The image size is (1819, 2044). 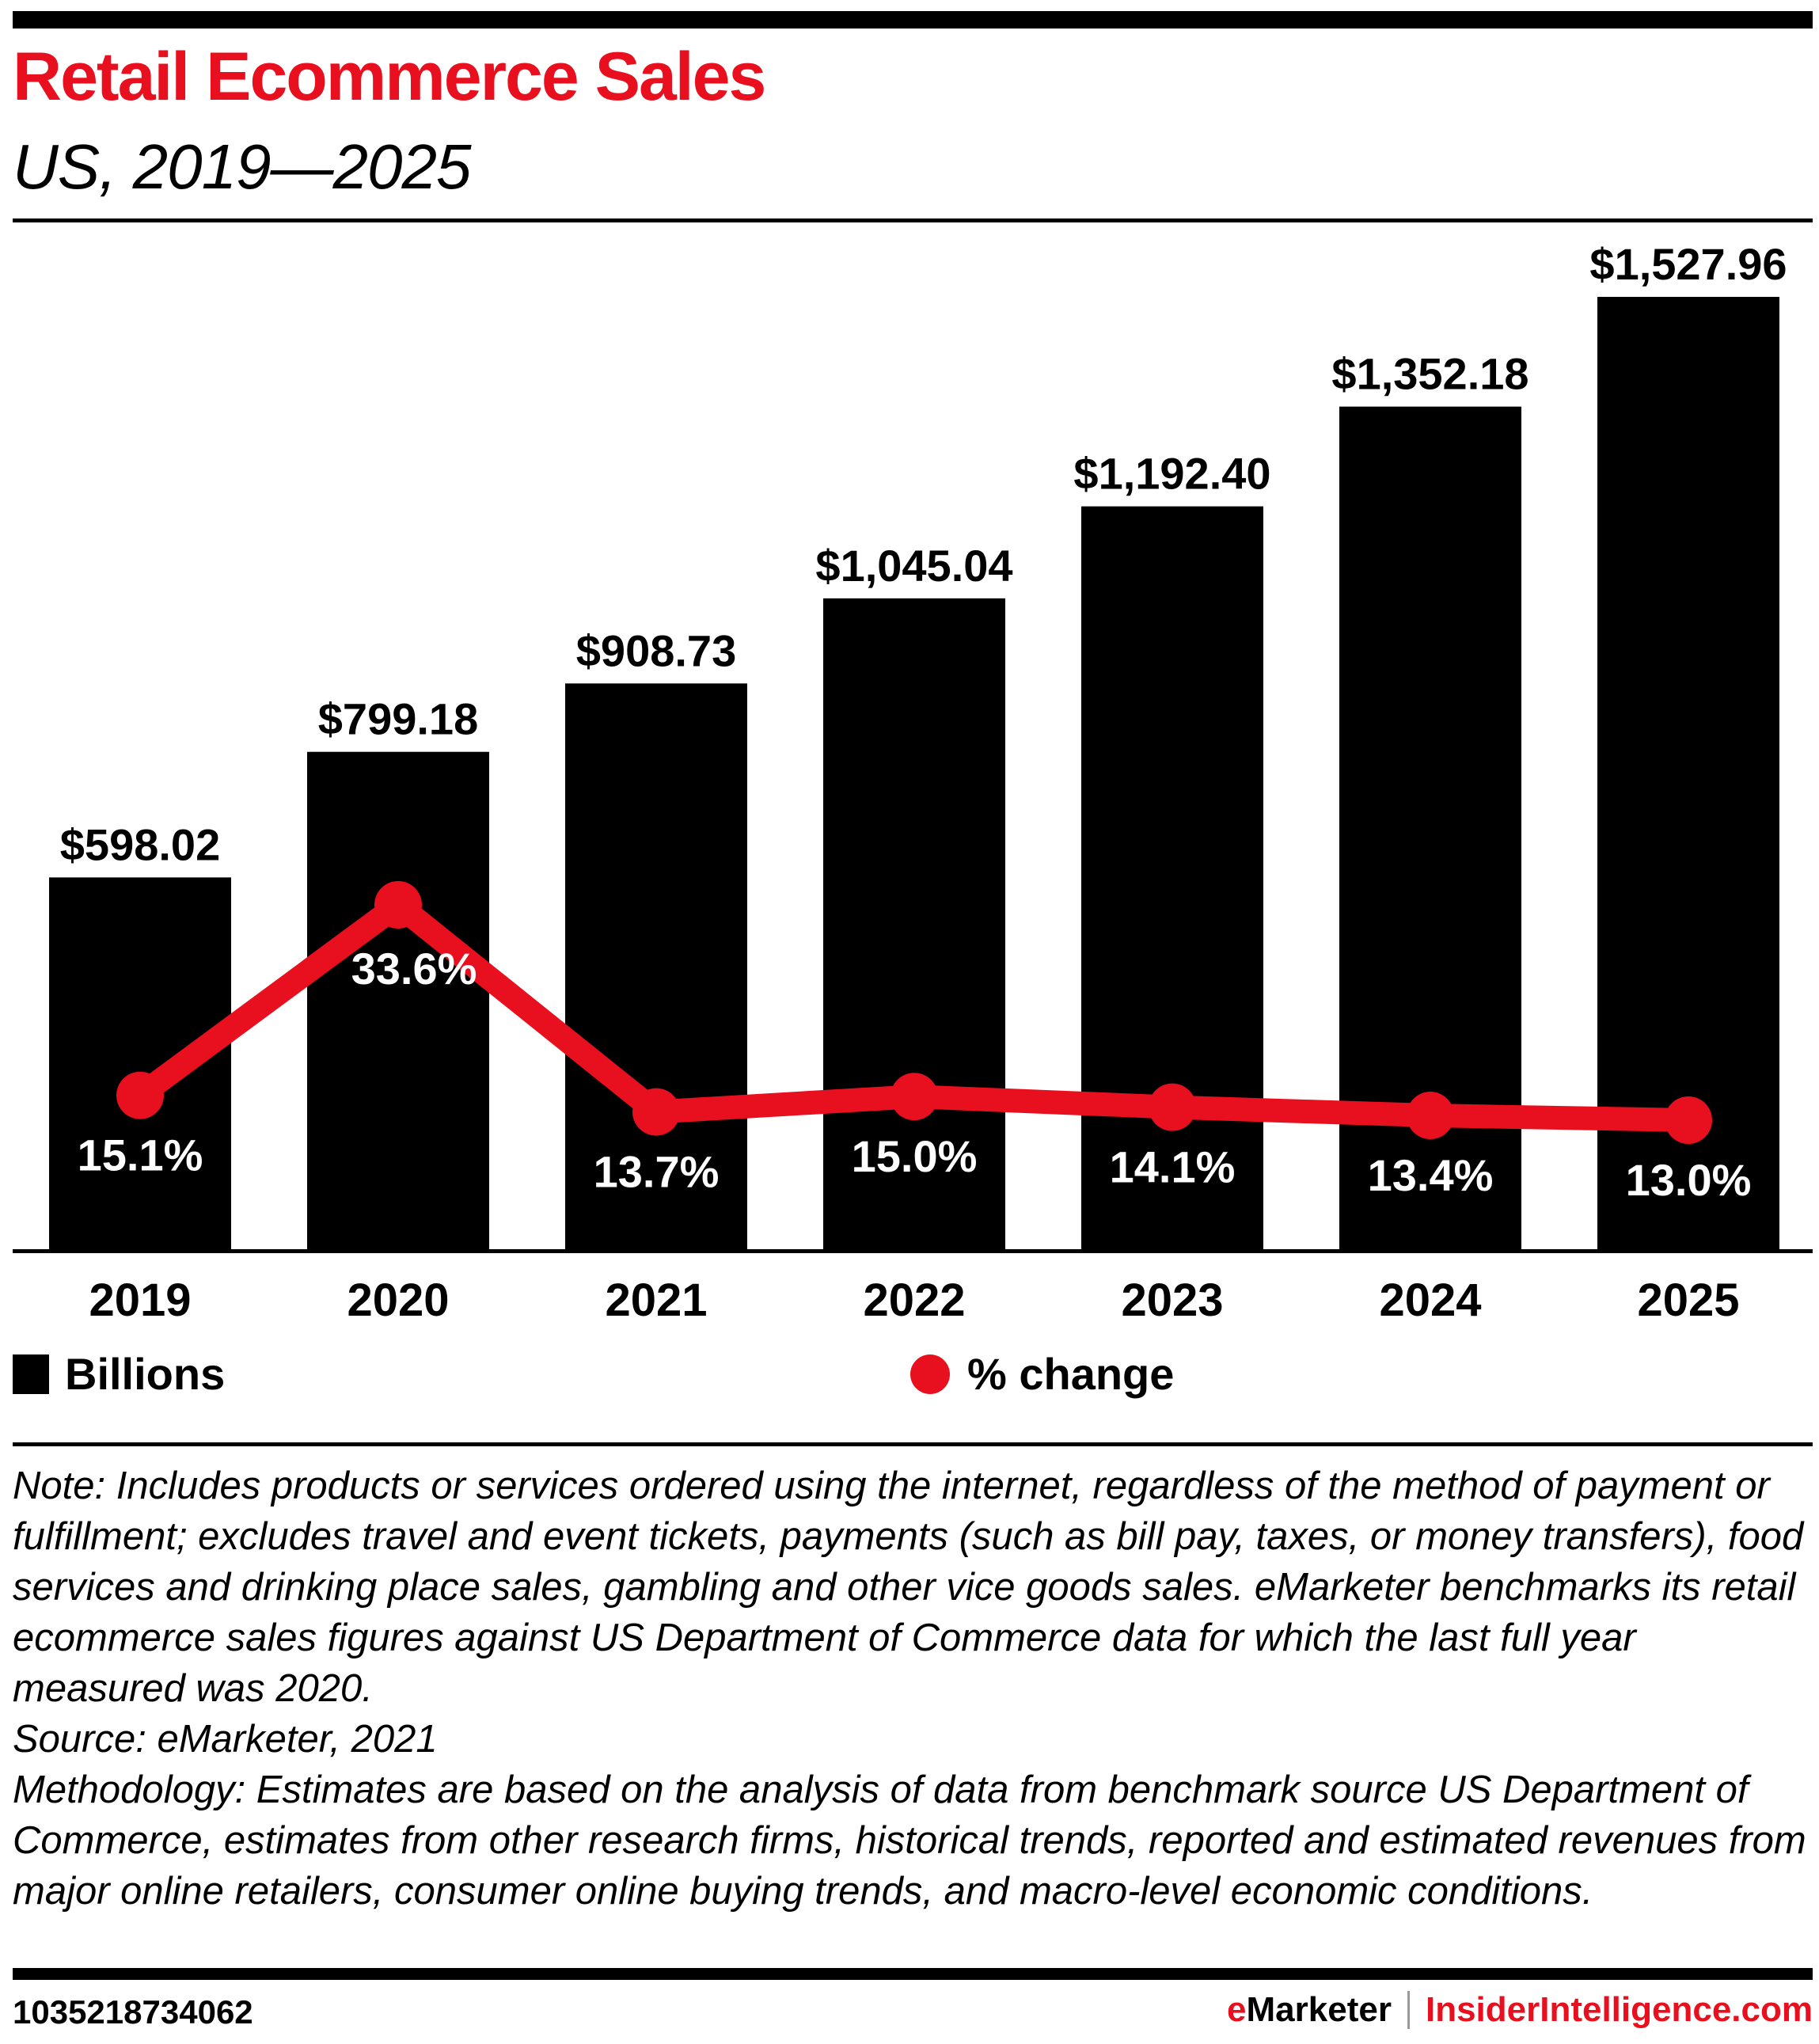 I want to click on emarketer-logo: eMarketer, so click(x=1309, y=2010).